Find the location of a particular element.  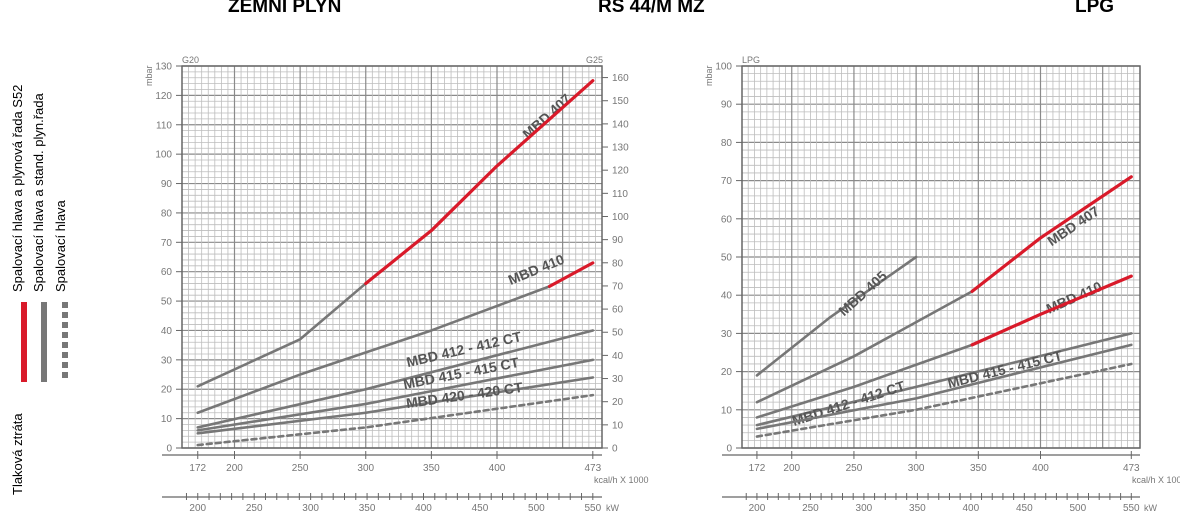

legend-title: Tlaková ztráta is located at coordinates (17, 454).